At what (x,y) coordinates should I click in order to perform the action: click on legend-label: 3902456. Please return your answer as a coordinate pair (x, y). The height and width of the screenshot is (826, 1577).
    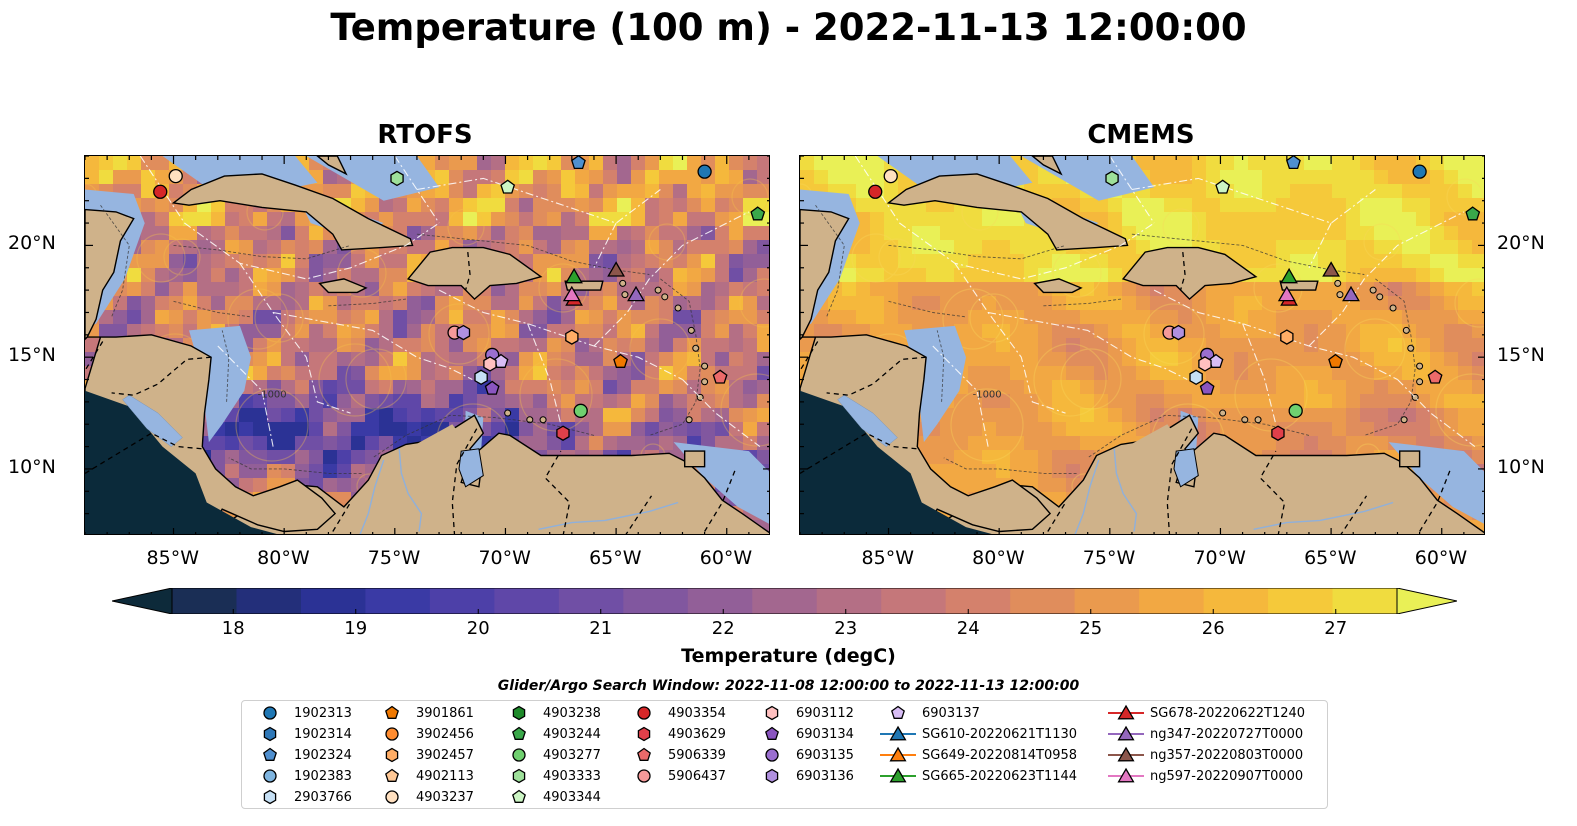
    Looking at the image, I should click on (445, 734).